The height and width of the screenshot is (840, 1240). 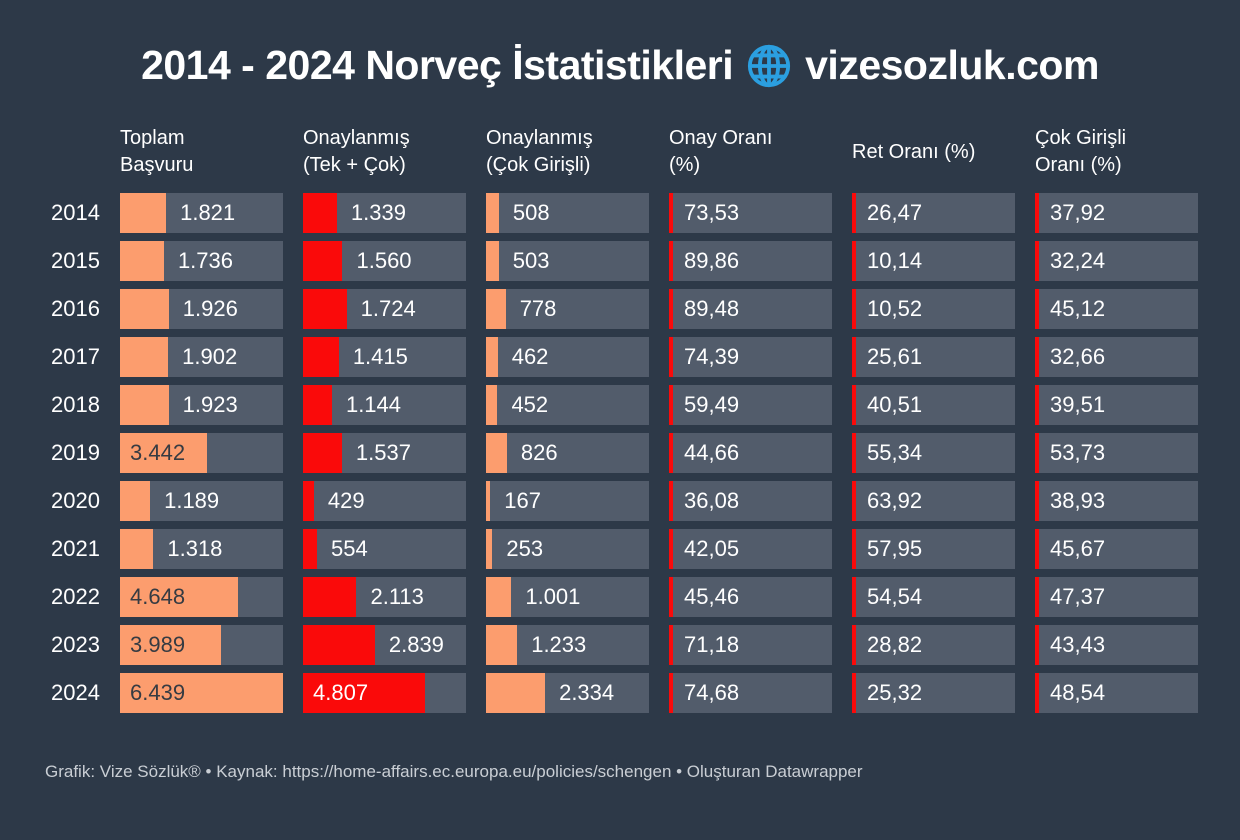 What do you see at coordinates (383, 452) in the screenshot?
I see `value-label: 1.537` at bounding box center [383, 452].